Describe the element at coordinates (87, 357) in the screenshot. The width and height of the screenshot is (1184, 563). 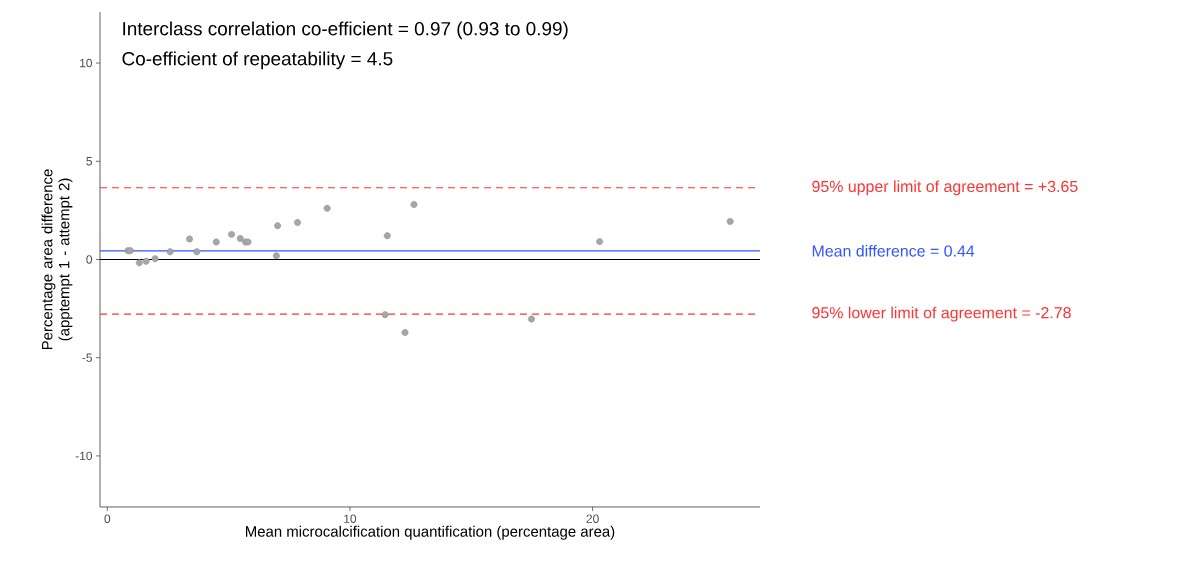
I see `y-tick-label: -5` at that location.